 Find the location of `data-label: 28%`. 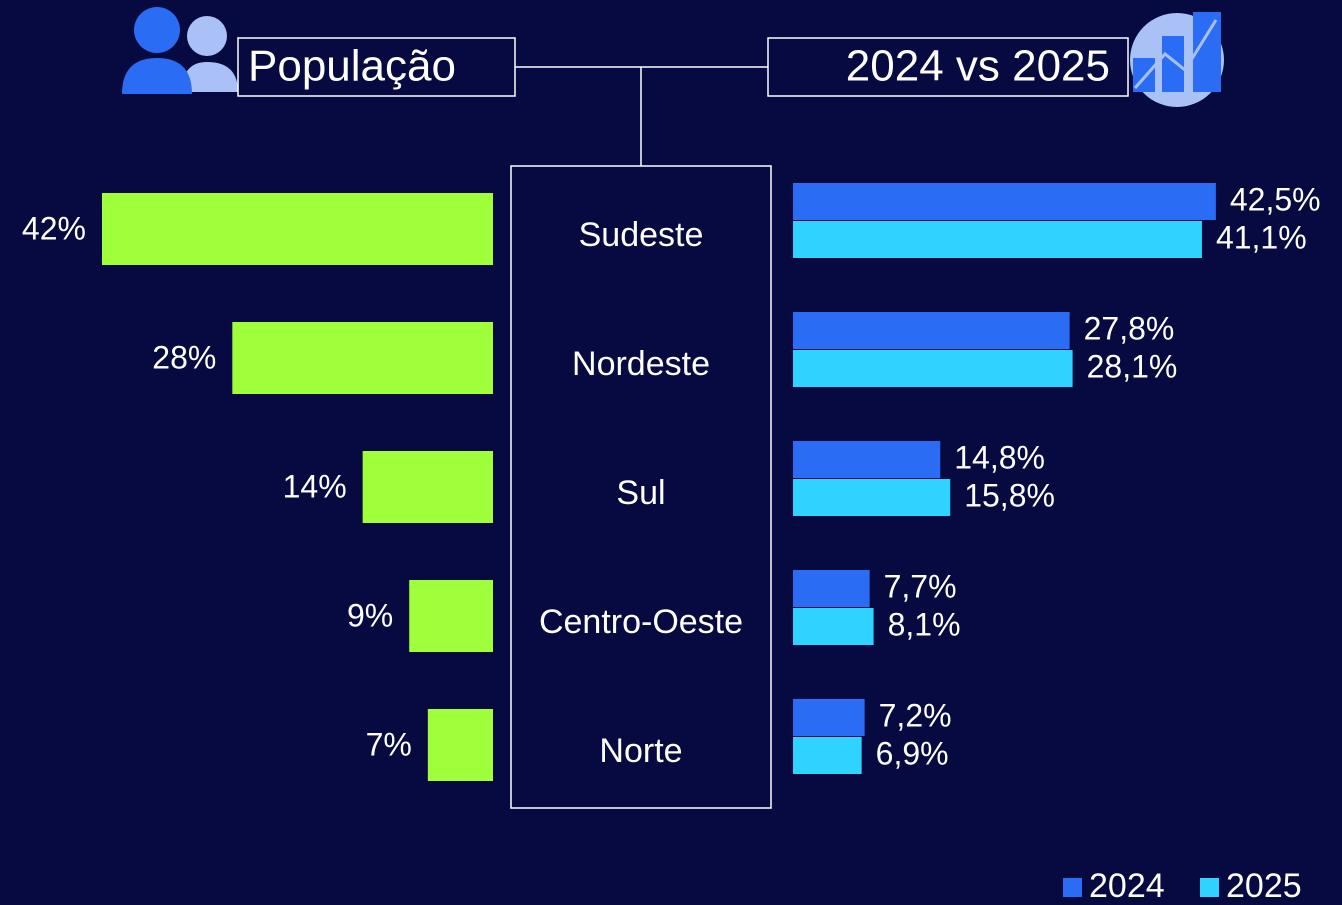

data-label: 28% is located at coordinates (184, 357).